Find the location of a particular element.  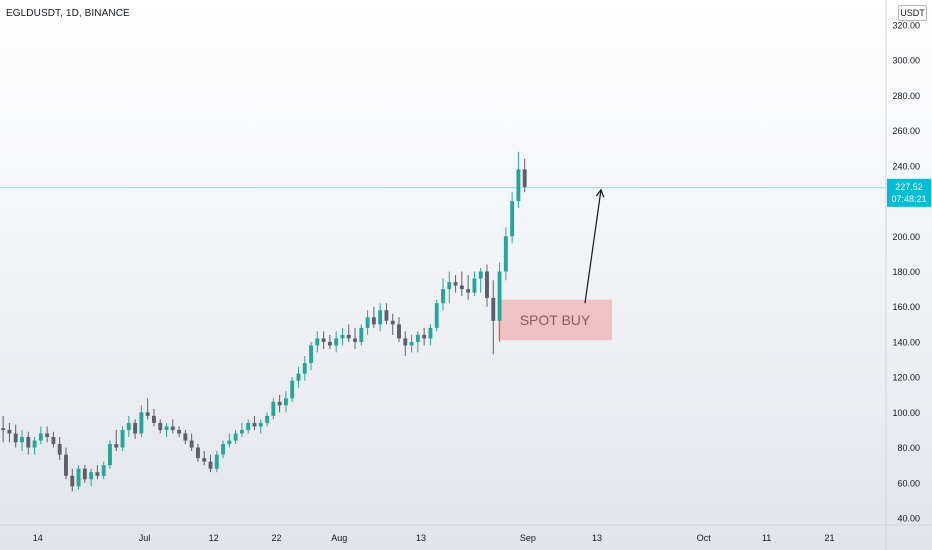

y-tick-label: 60.00 is located at coordinates (908, 483).